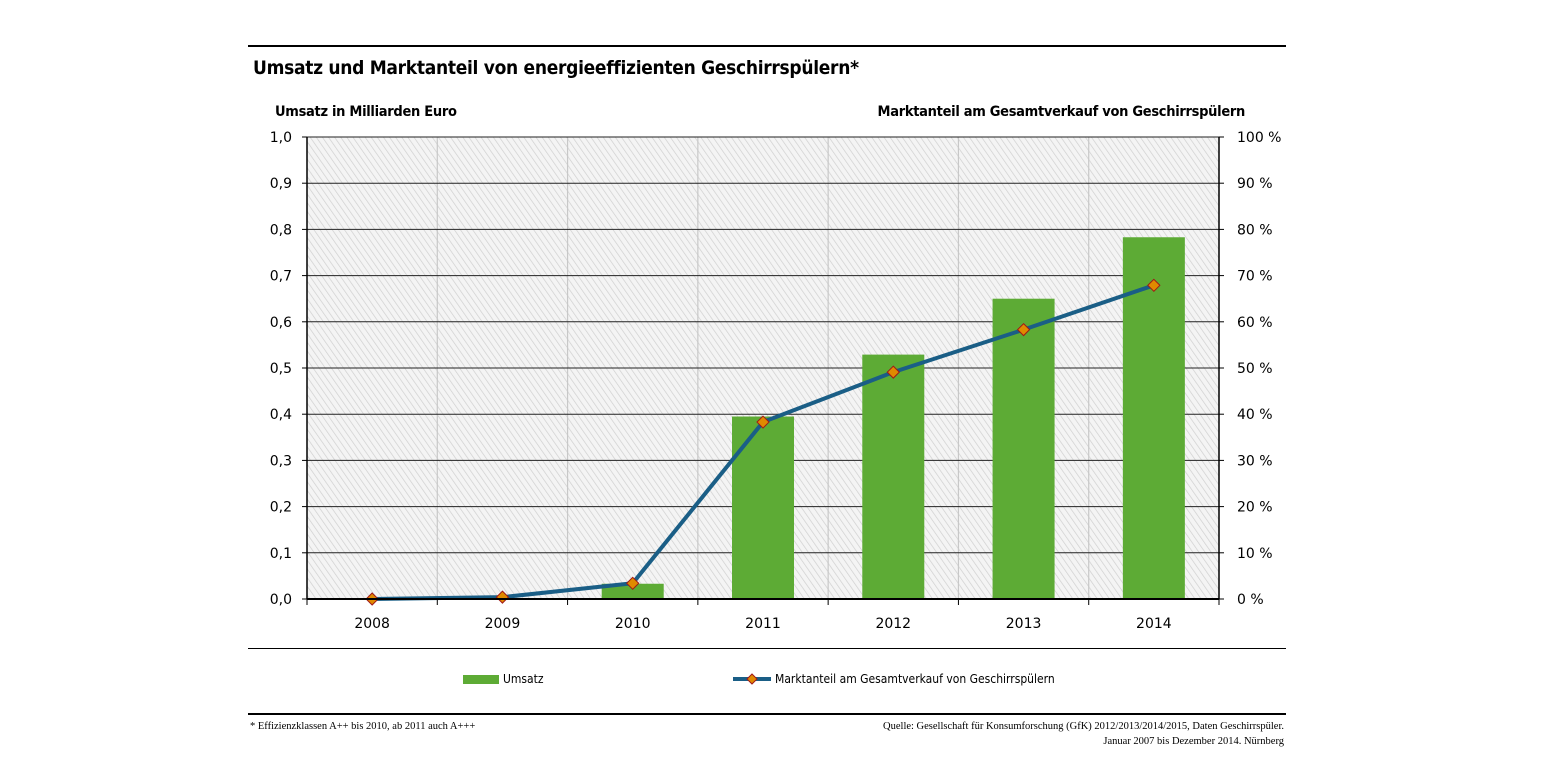  I want to click on left-tick-label: 0,5, so click(281, 369).